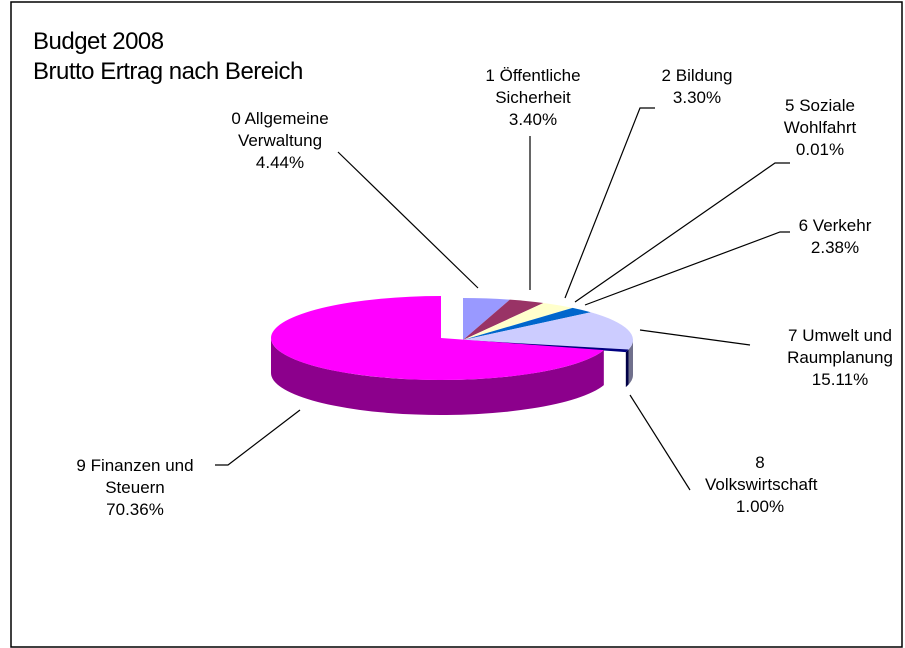 The width and height of the screenshot is (905, 648). What do you see at coordinates (835, 247) in the screenshot?
I see `data-label-value: 2.38%` at bounding box center [835, 247].